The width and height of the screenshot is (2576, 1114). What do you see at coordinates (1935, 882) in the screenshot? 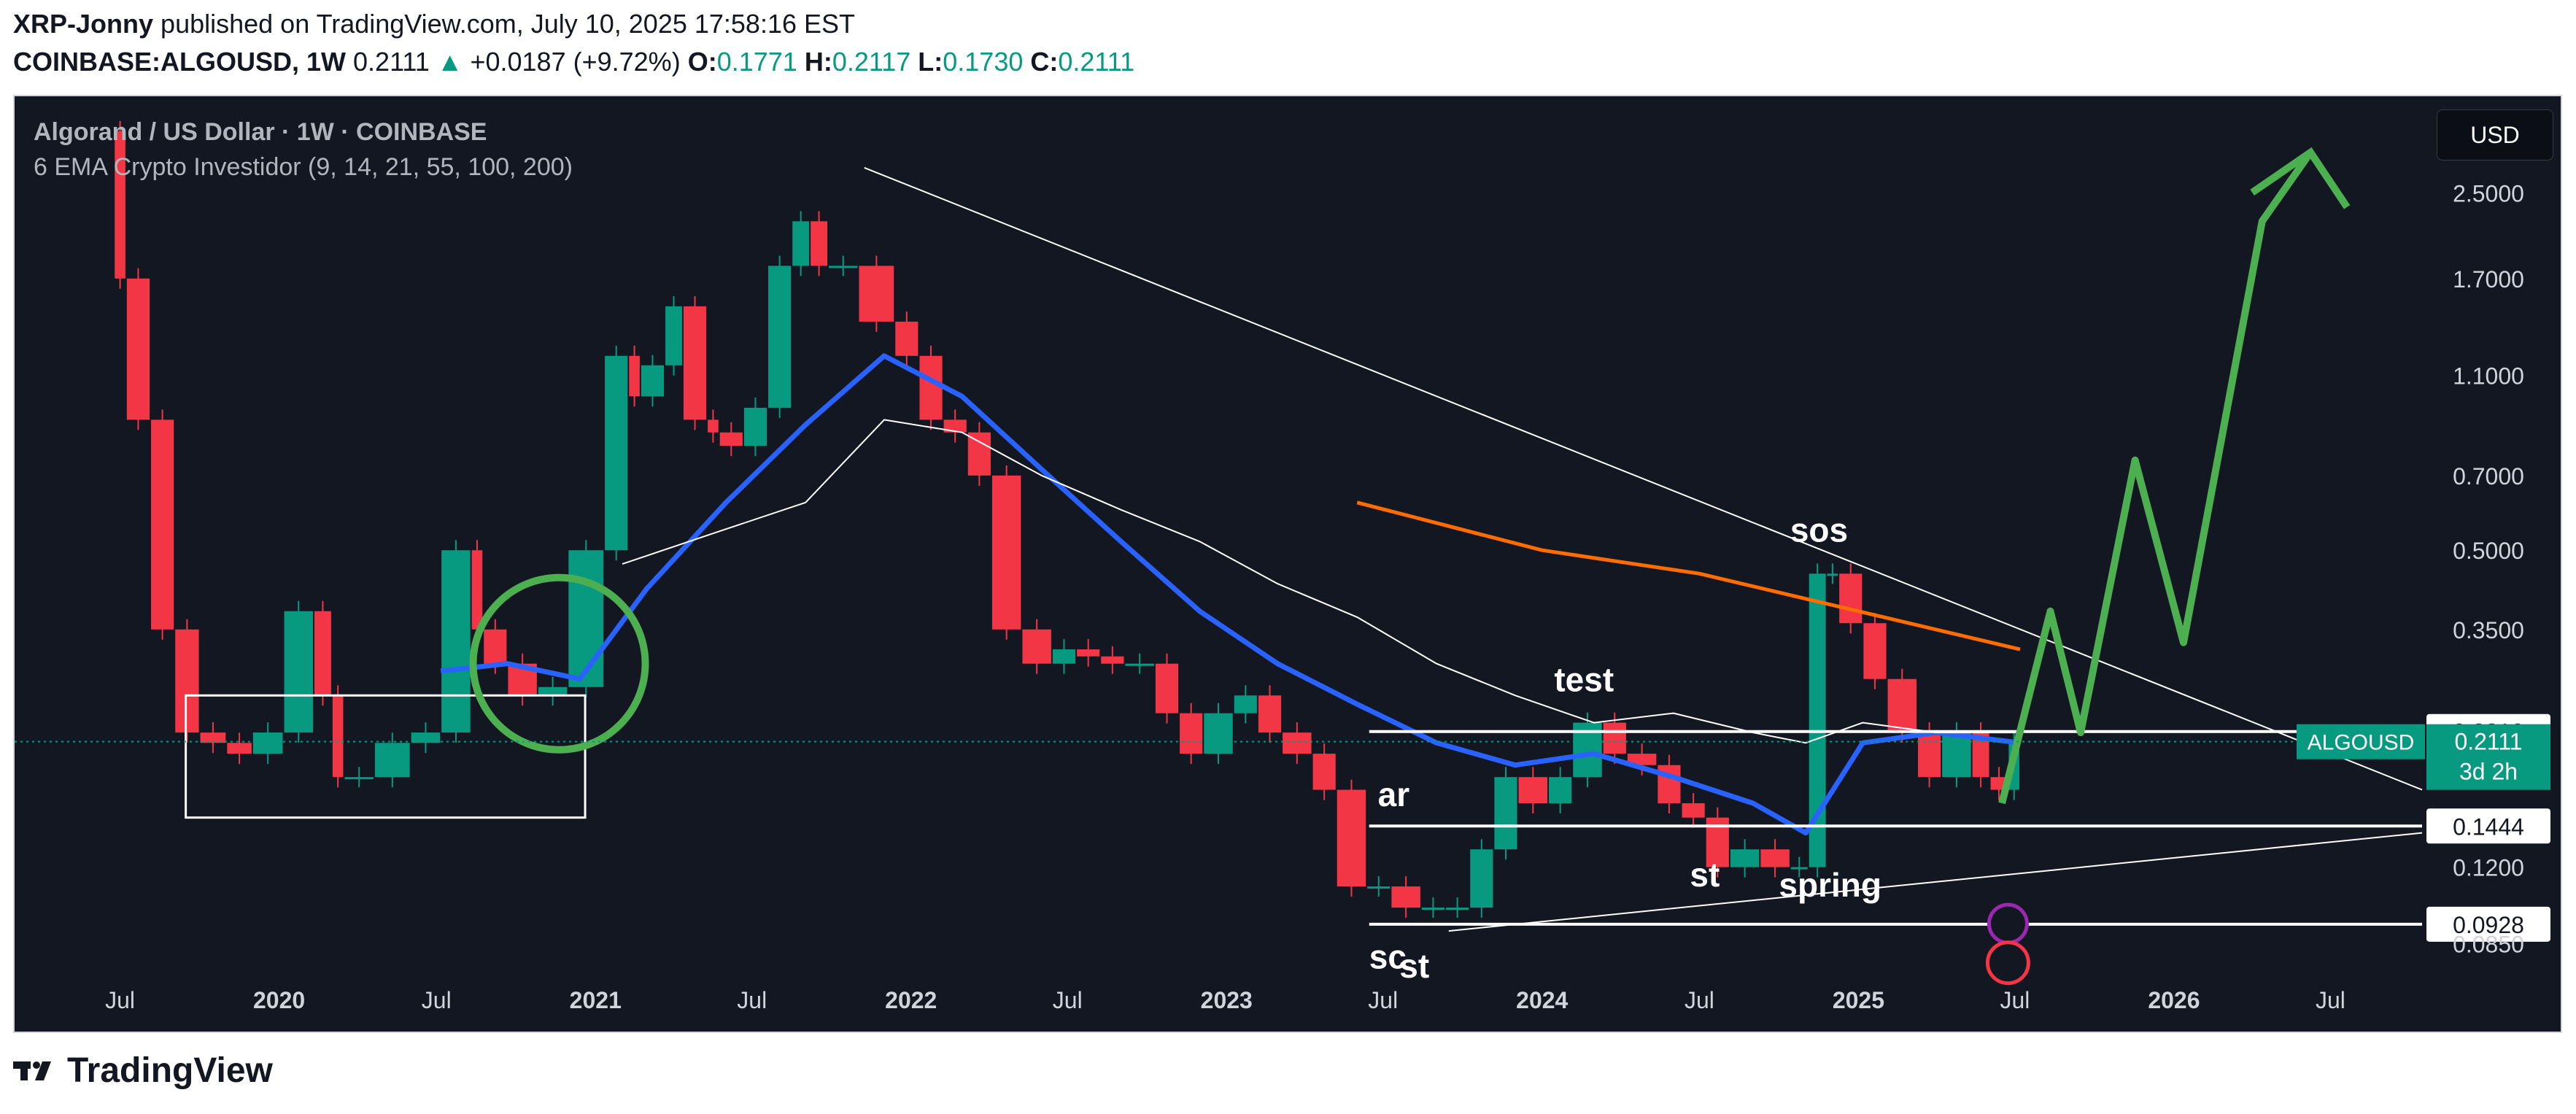
I see `uptrend-line` at bounding box center [1935, 882].